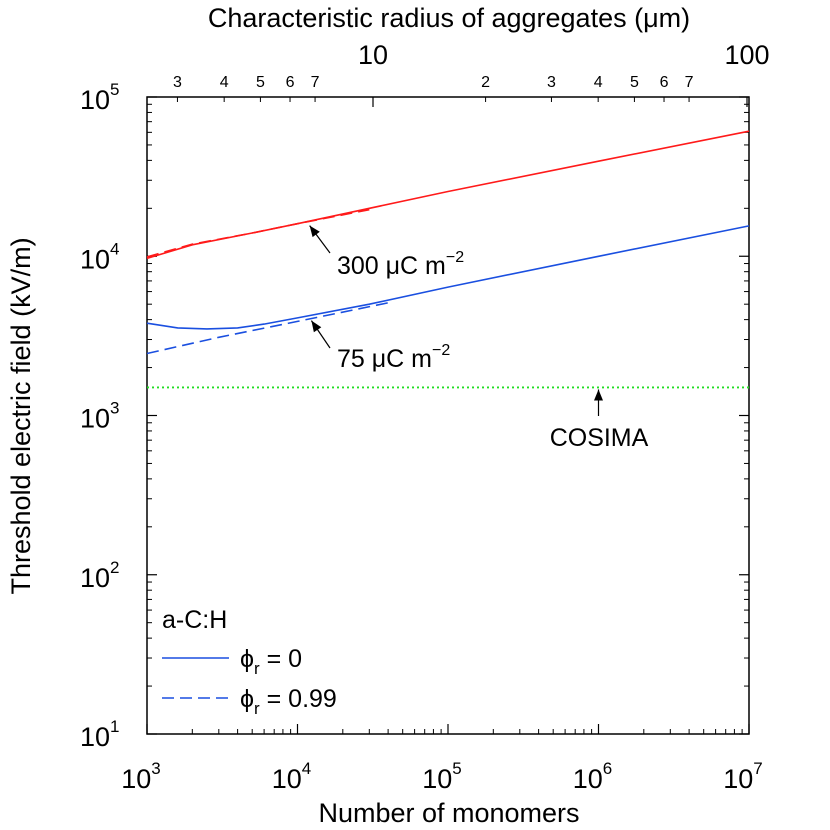 The image size is (830, 830). I want to click on legend-value: = 0, so click(281, 659).